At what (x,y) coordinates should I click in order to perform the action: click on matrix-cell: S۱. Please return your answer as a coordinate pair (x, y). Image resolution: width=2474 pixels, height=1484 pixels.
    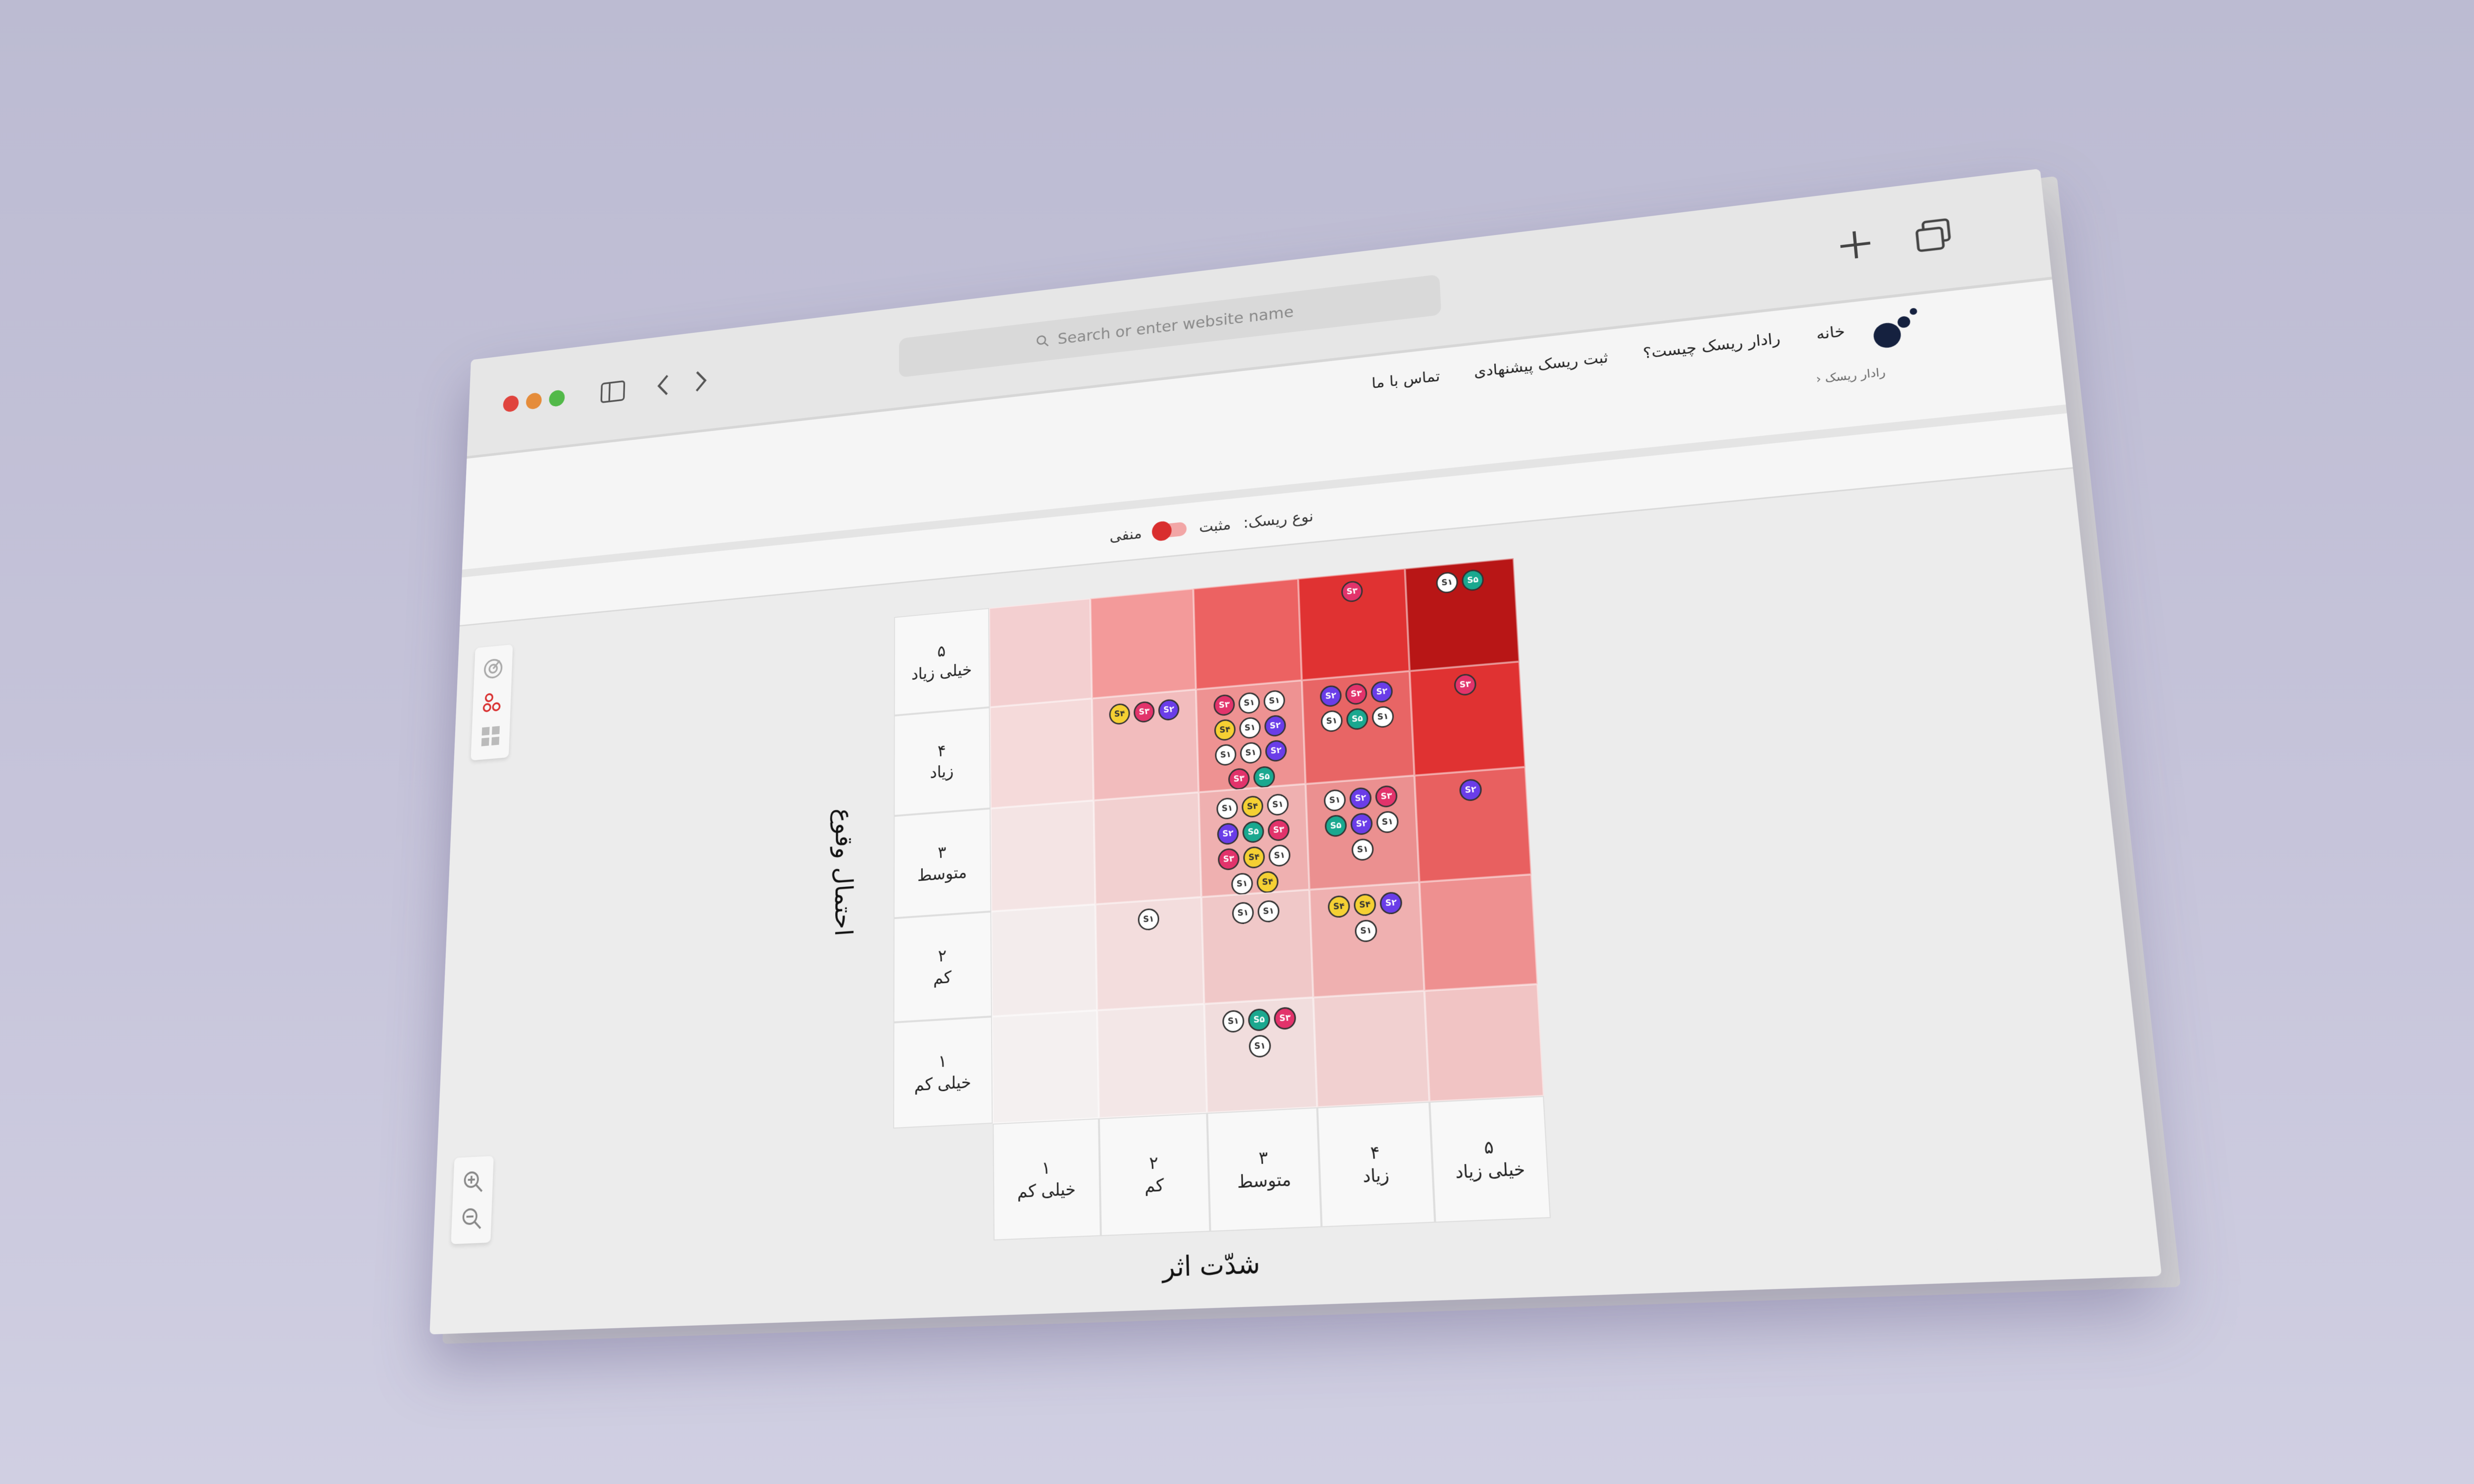
    Looking at the image, I should click on (1150, 954).